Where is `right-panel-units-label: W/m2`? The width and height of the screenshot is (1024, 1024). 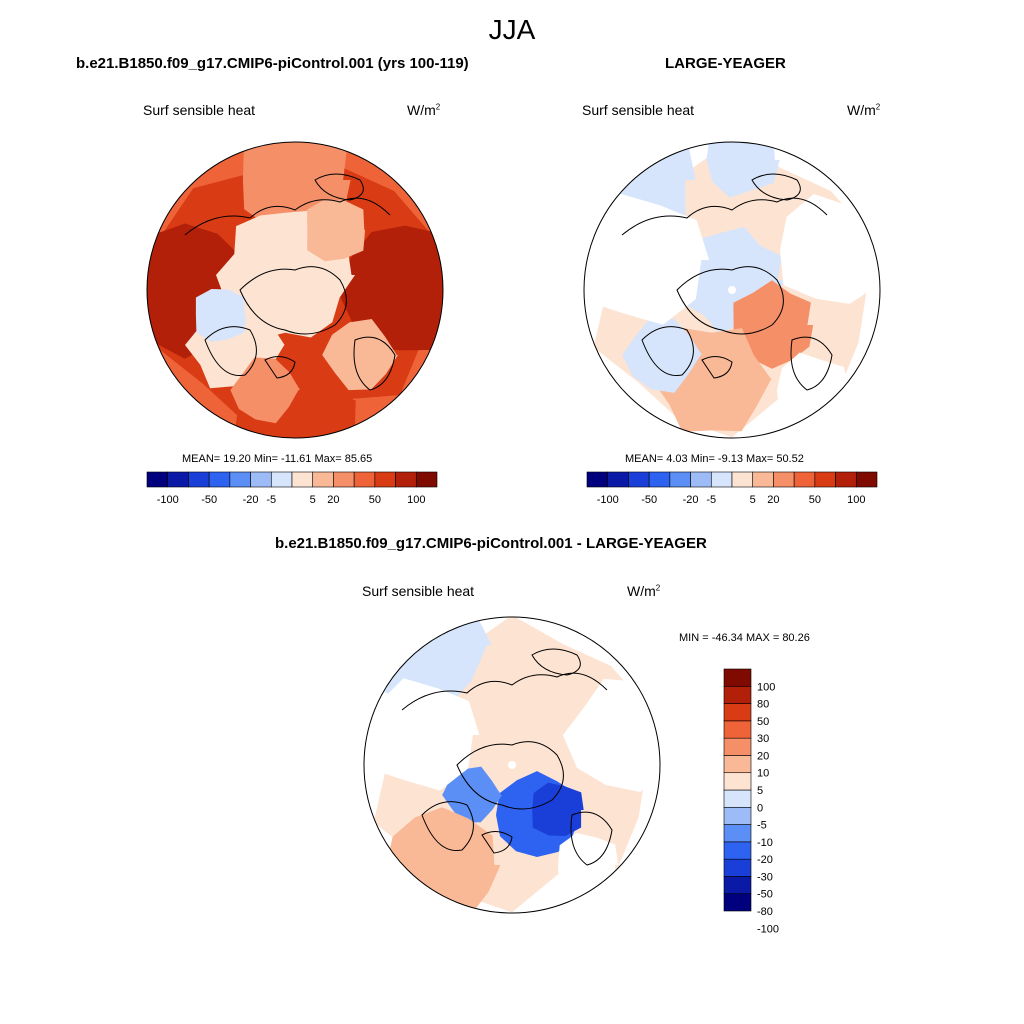
right-panel-units-label: W/m2 is located at coordinates (864, 110).